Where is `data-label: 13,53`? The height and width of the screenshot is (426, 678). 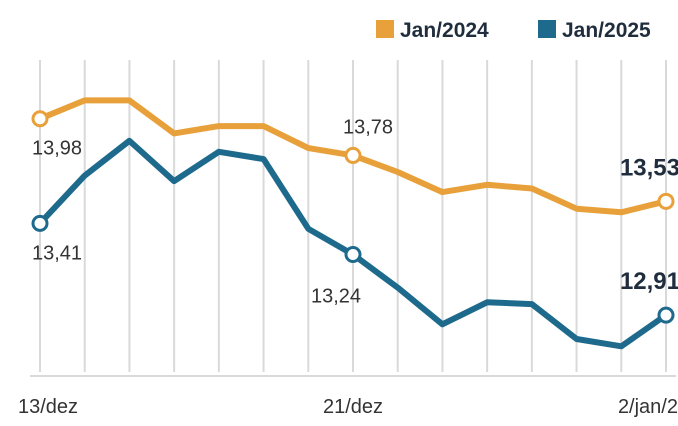
data-label: 13,53 is located at coordinates (649, 167).